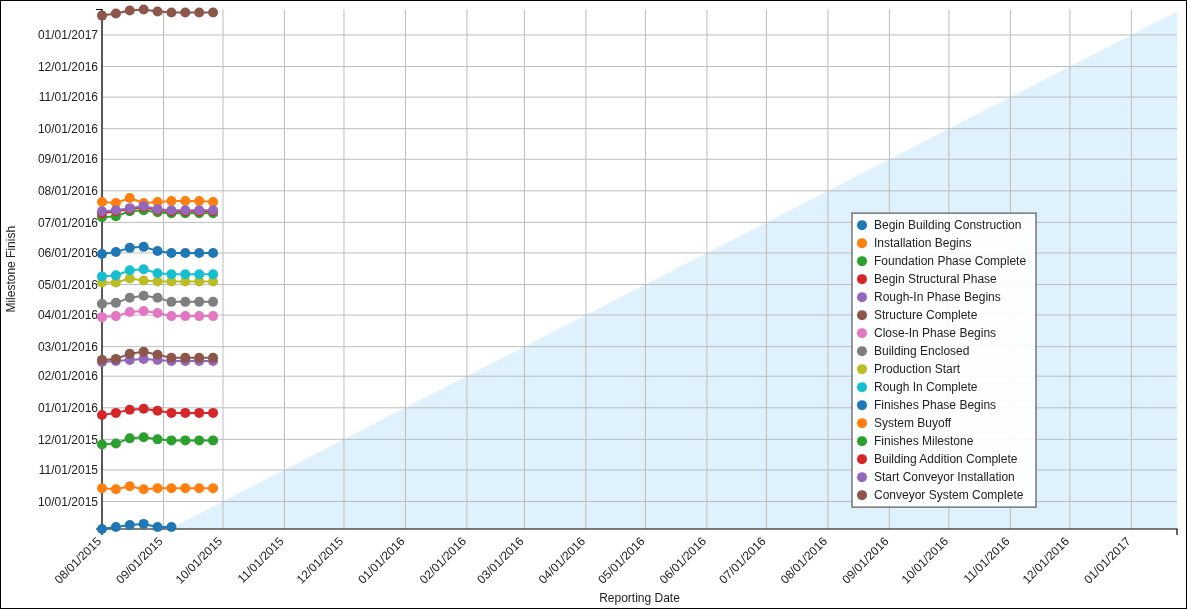  What do you see at coordinates (935, 405) in the screenshot?
I see `legend-label: Finishes Phase Begins` at bounding box center [935, 405].